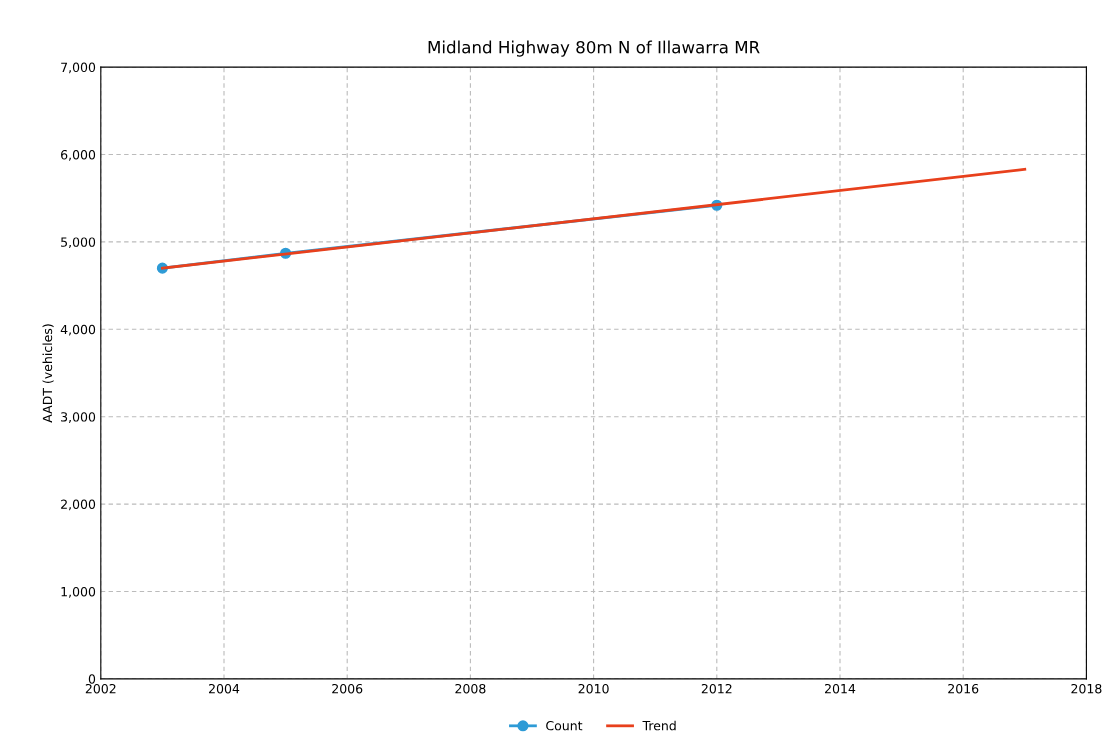  What do you see at coordinates (48, 373) in the screenshot?
I see `y-axis-title: AADT (vehicles)` at bounding box center [48, 373].